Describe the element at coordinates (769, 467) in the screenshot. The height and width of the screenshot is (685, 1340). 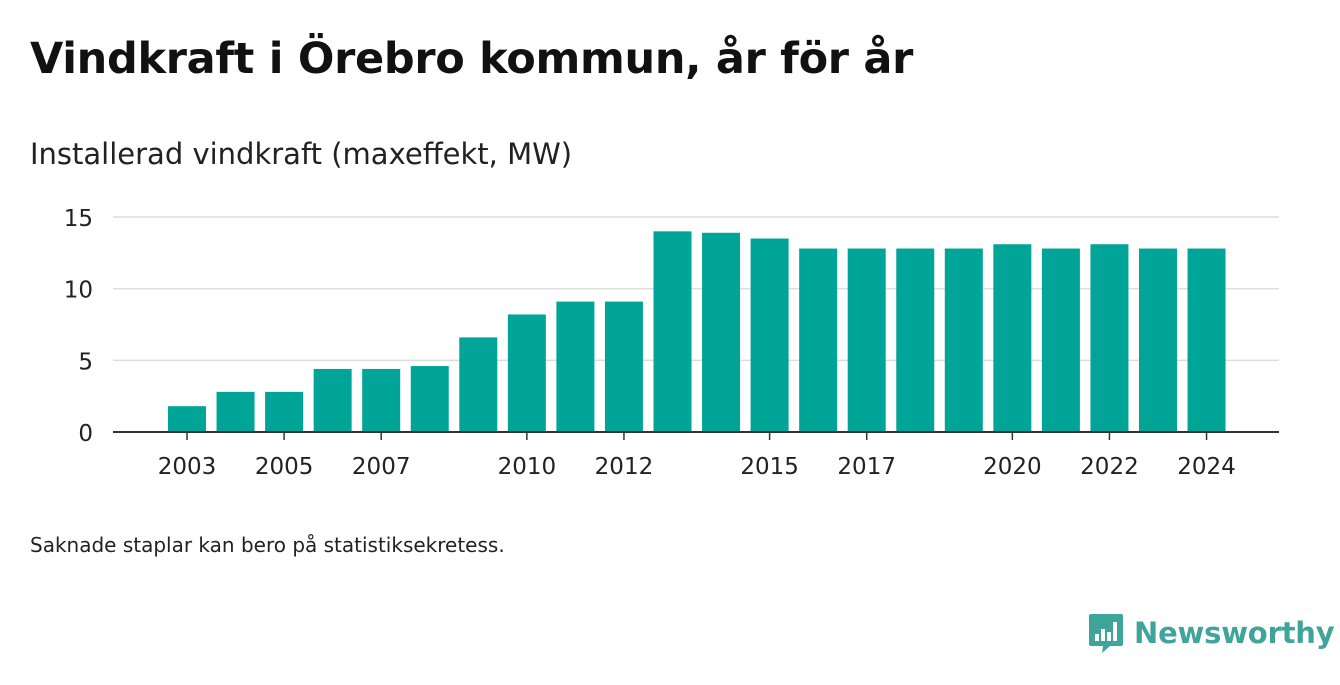
I see `x-tick-label: 2015` at that location.